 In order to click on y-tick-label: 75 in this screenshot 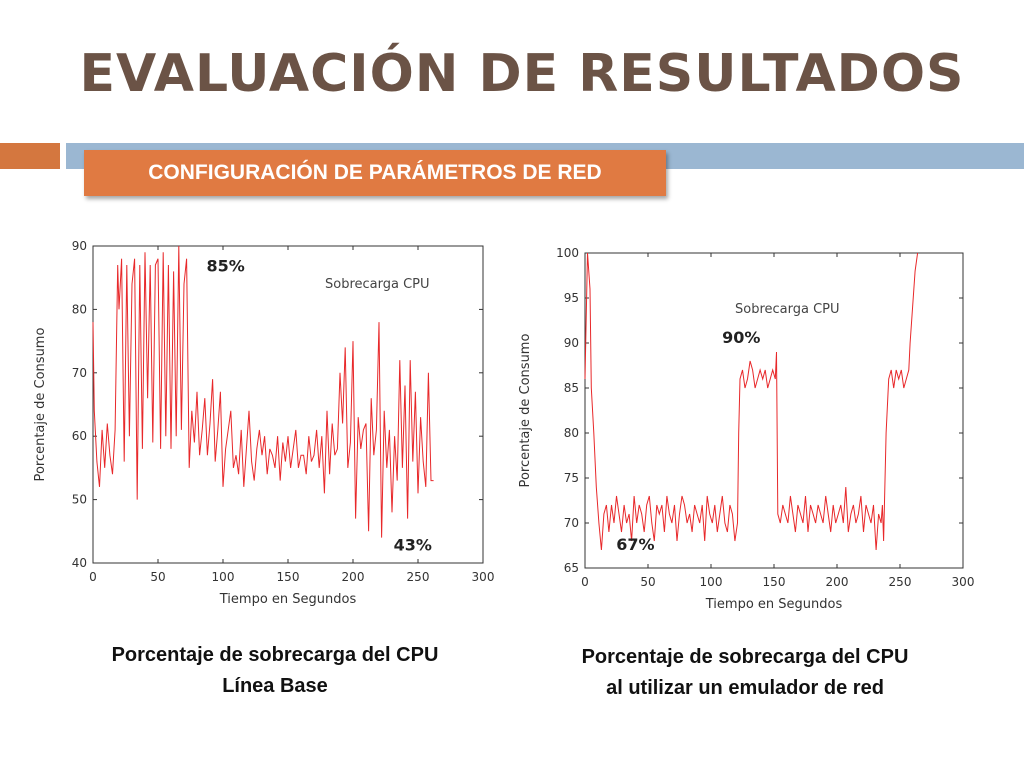, I will do `click(571, 478)`.